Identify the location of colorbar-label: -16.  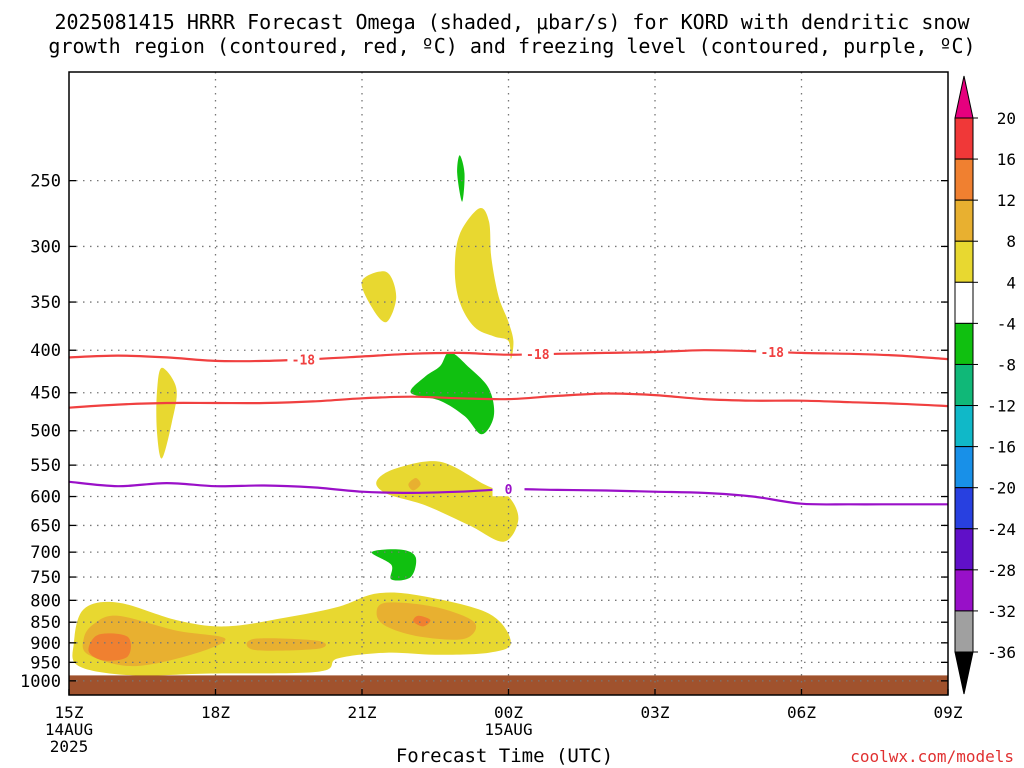
(1001, 447).